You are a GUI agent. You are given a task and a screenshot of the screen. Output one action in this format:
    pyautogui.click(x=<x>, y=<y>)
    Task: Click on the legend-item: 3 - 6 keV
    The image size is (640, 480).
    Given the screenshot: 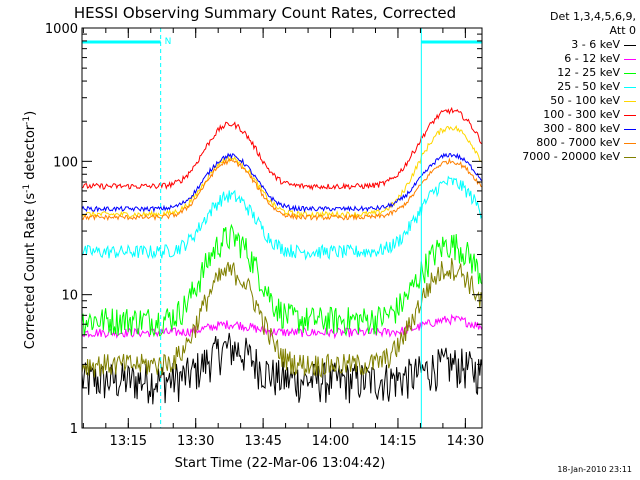 What is the action you would take?
    pyautogui.click(x=560, y=45)
    